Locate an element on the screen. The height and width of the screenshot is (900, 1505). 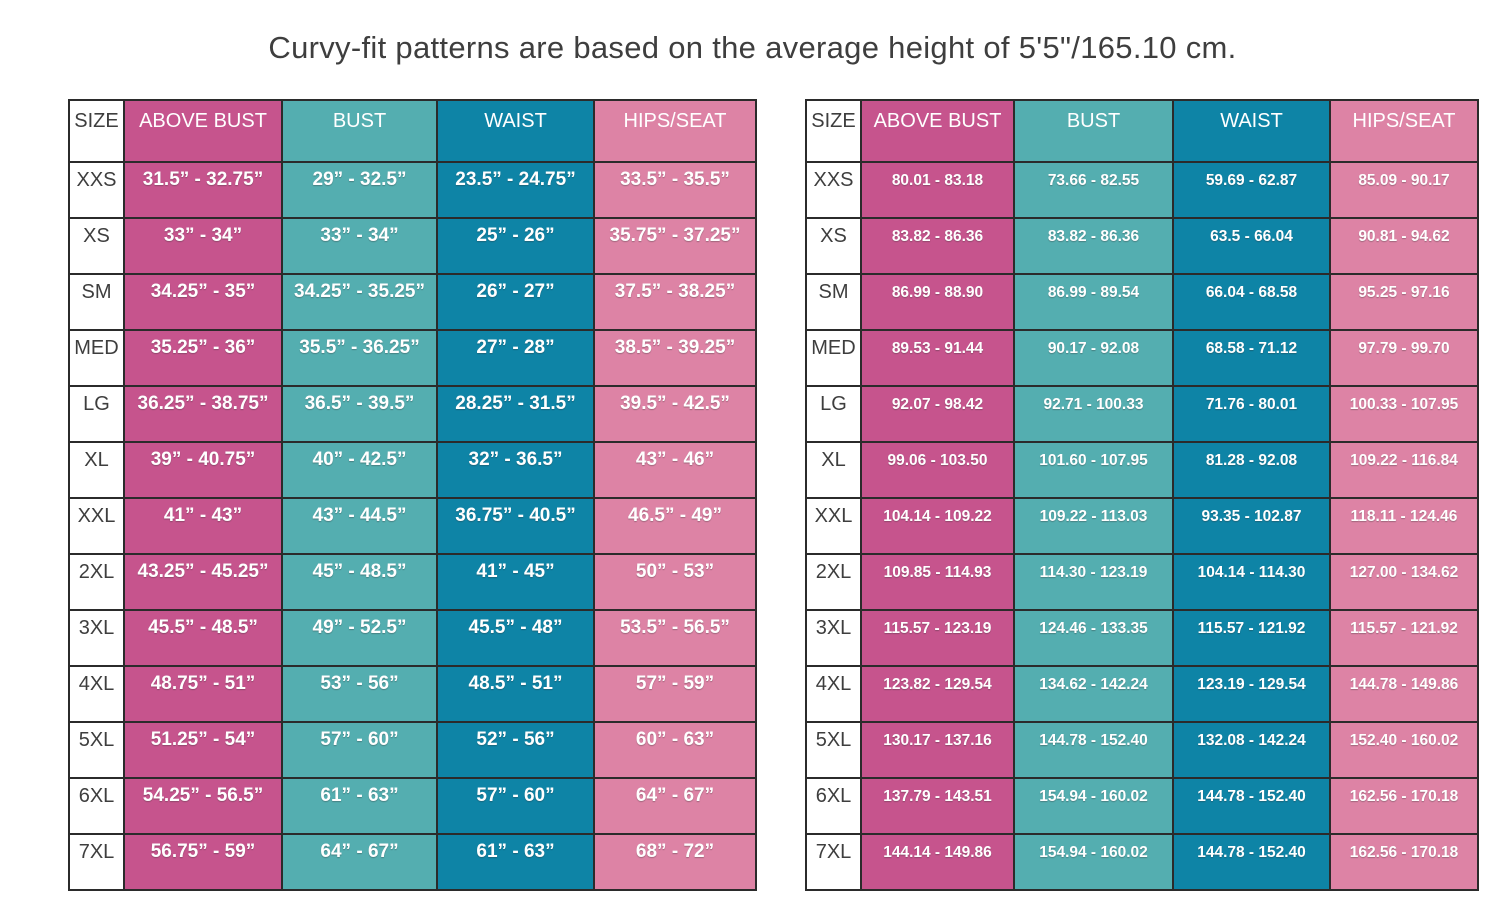
measurement-cell: 123.19 - 129.54 is located at coordinates (1251, 694).